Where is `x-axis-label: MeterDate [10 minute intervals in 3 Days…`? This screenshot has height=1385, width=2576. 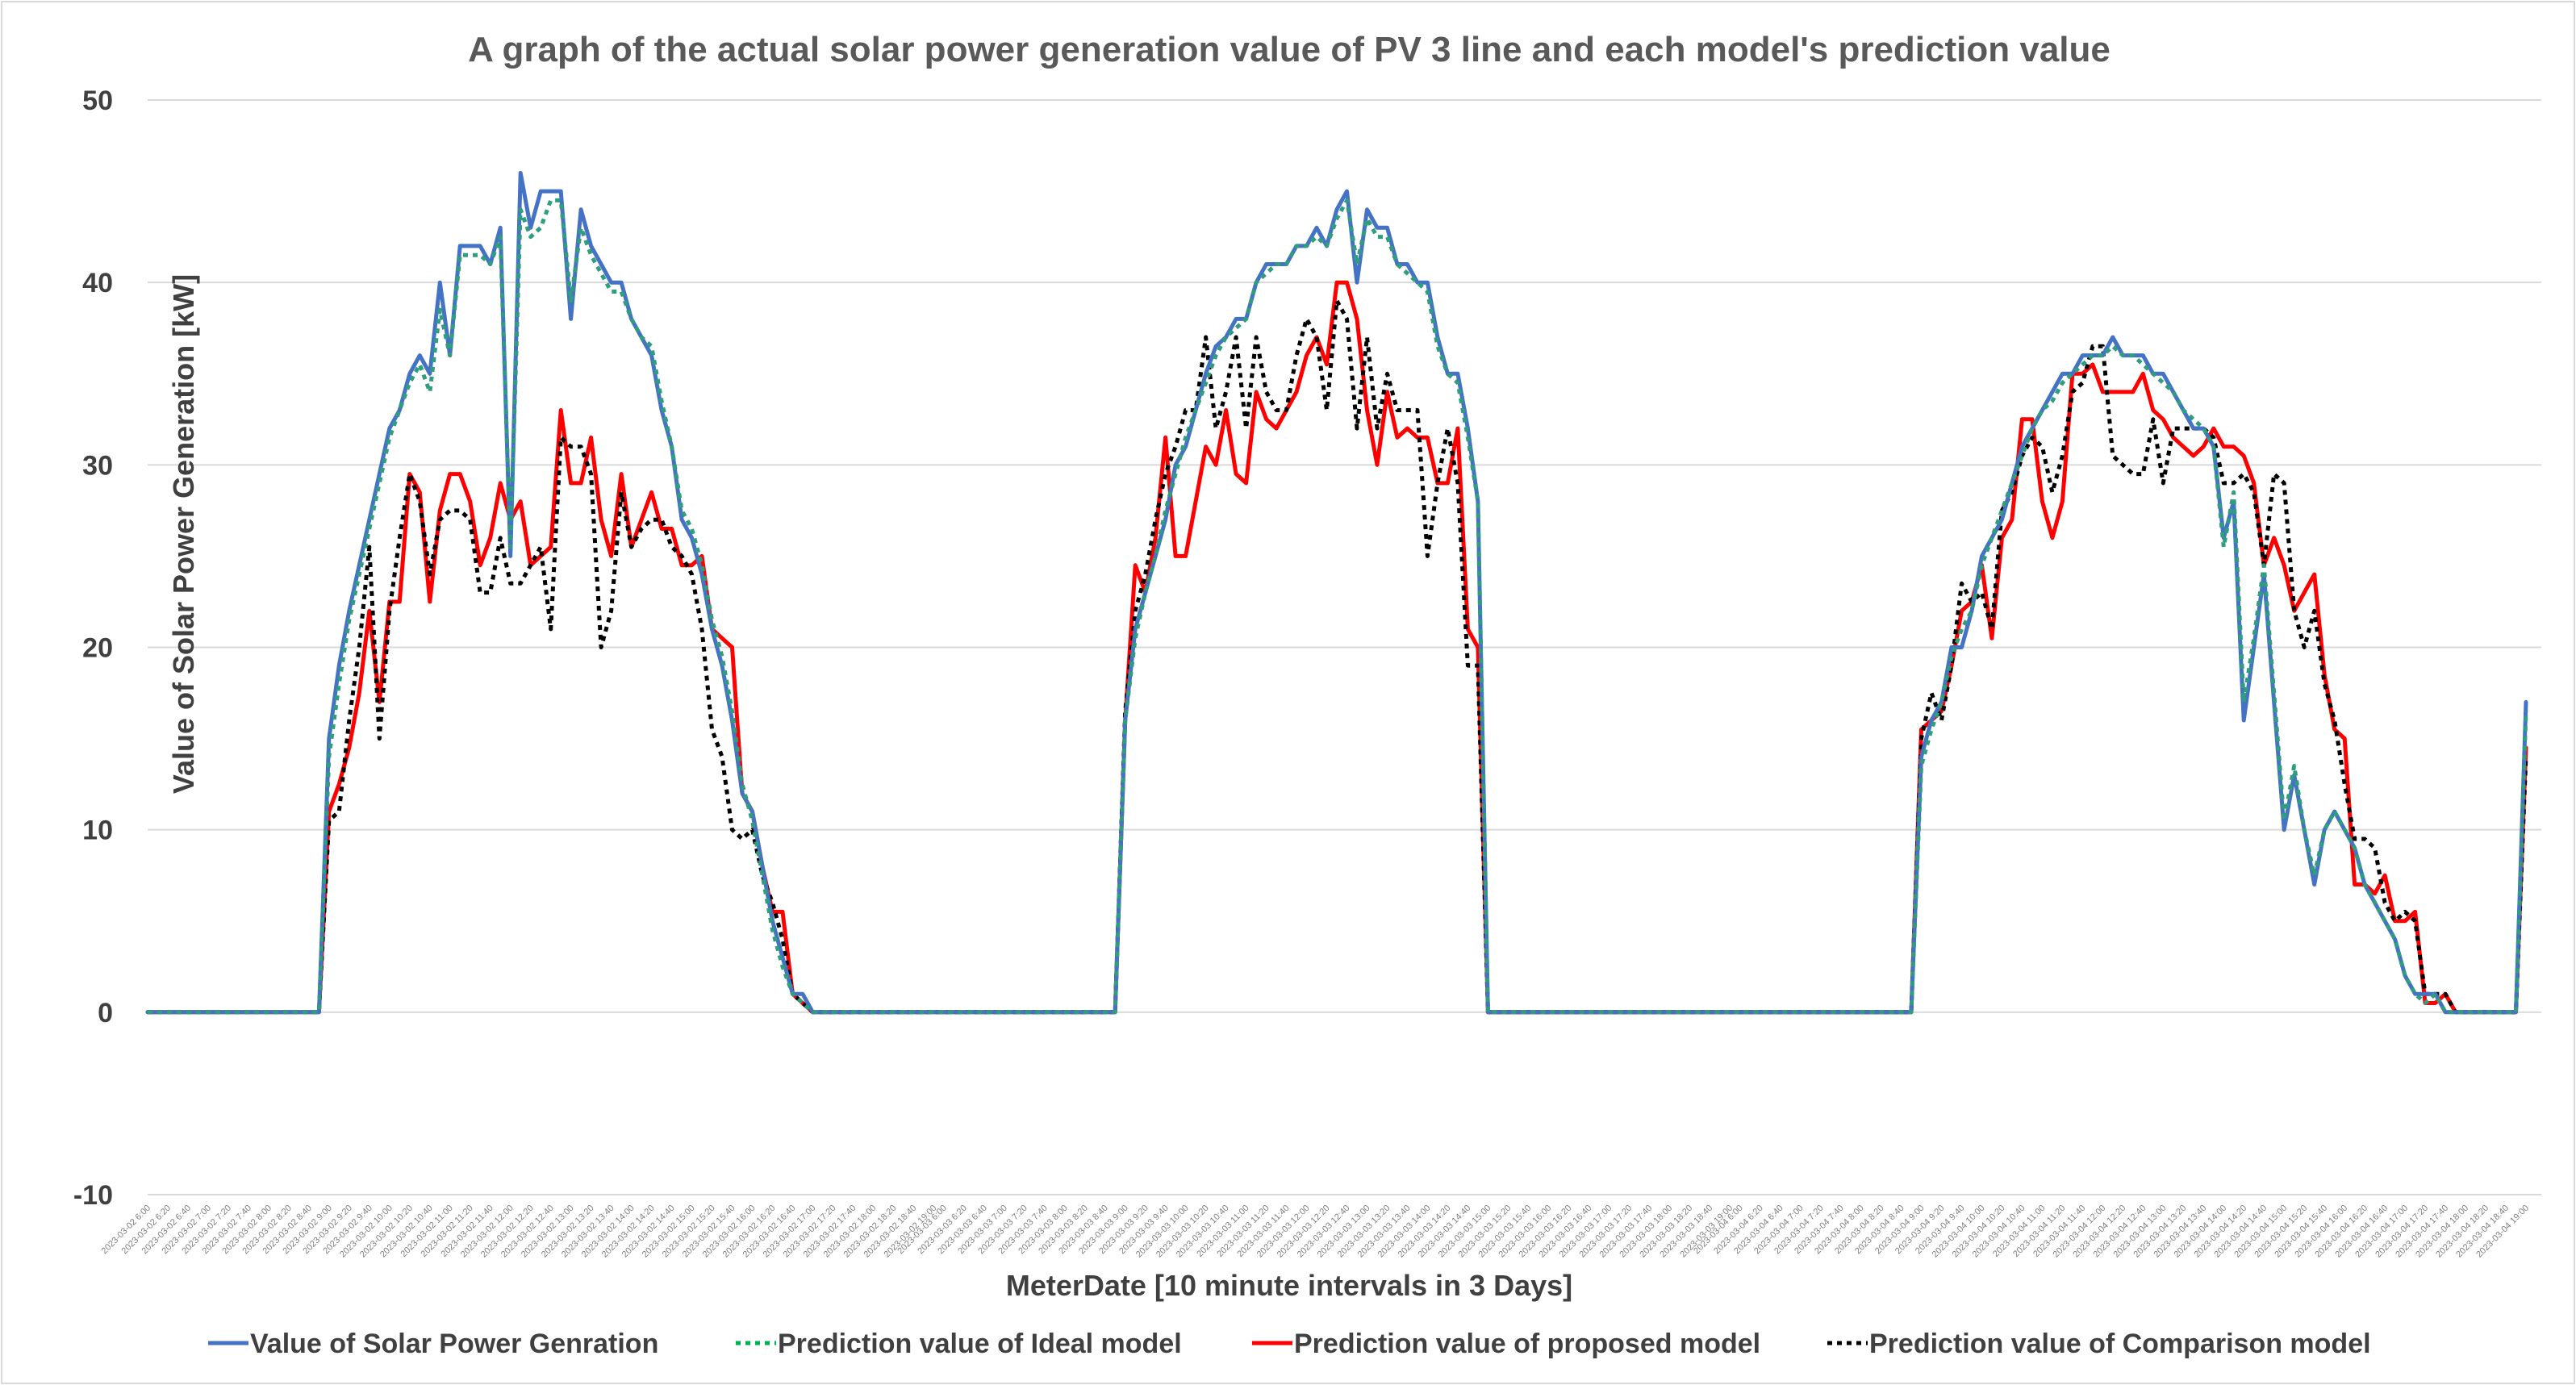 x-axis-label: MeterDate [10 minute intervals in 3 Days… is located at coordinates (1289, 1285).